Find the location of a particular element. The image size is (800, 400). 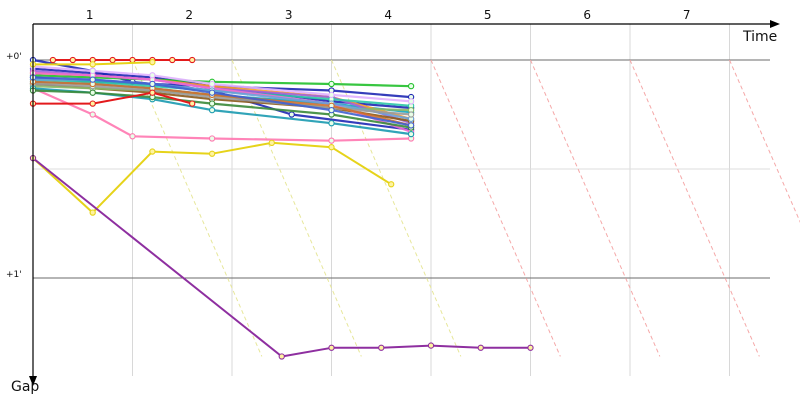

lap-label: 7 is located at coordinates (687, 15).